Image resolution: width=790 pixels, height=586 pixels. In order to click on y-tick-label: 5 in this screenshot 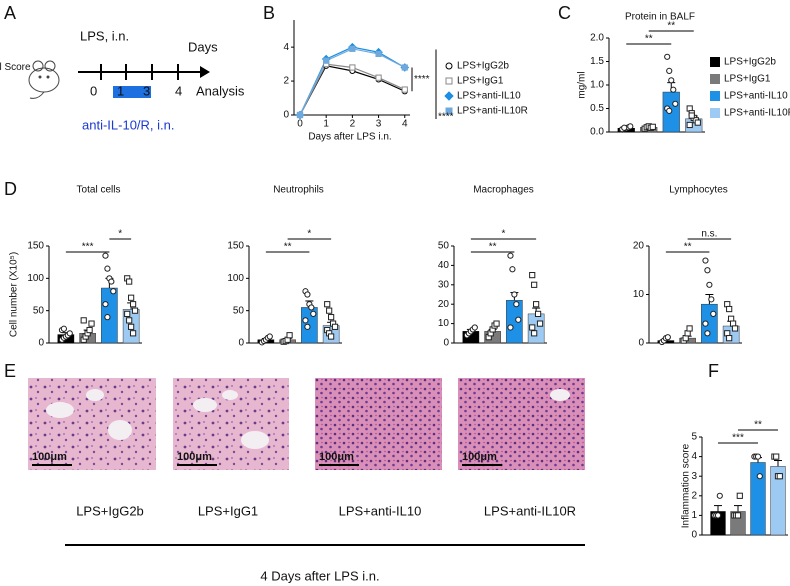, I will do `click(694, 437)`.